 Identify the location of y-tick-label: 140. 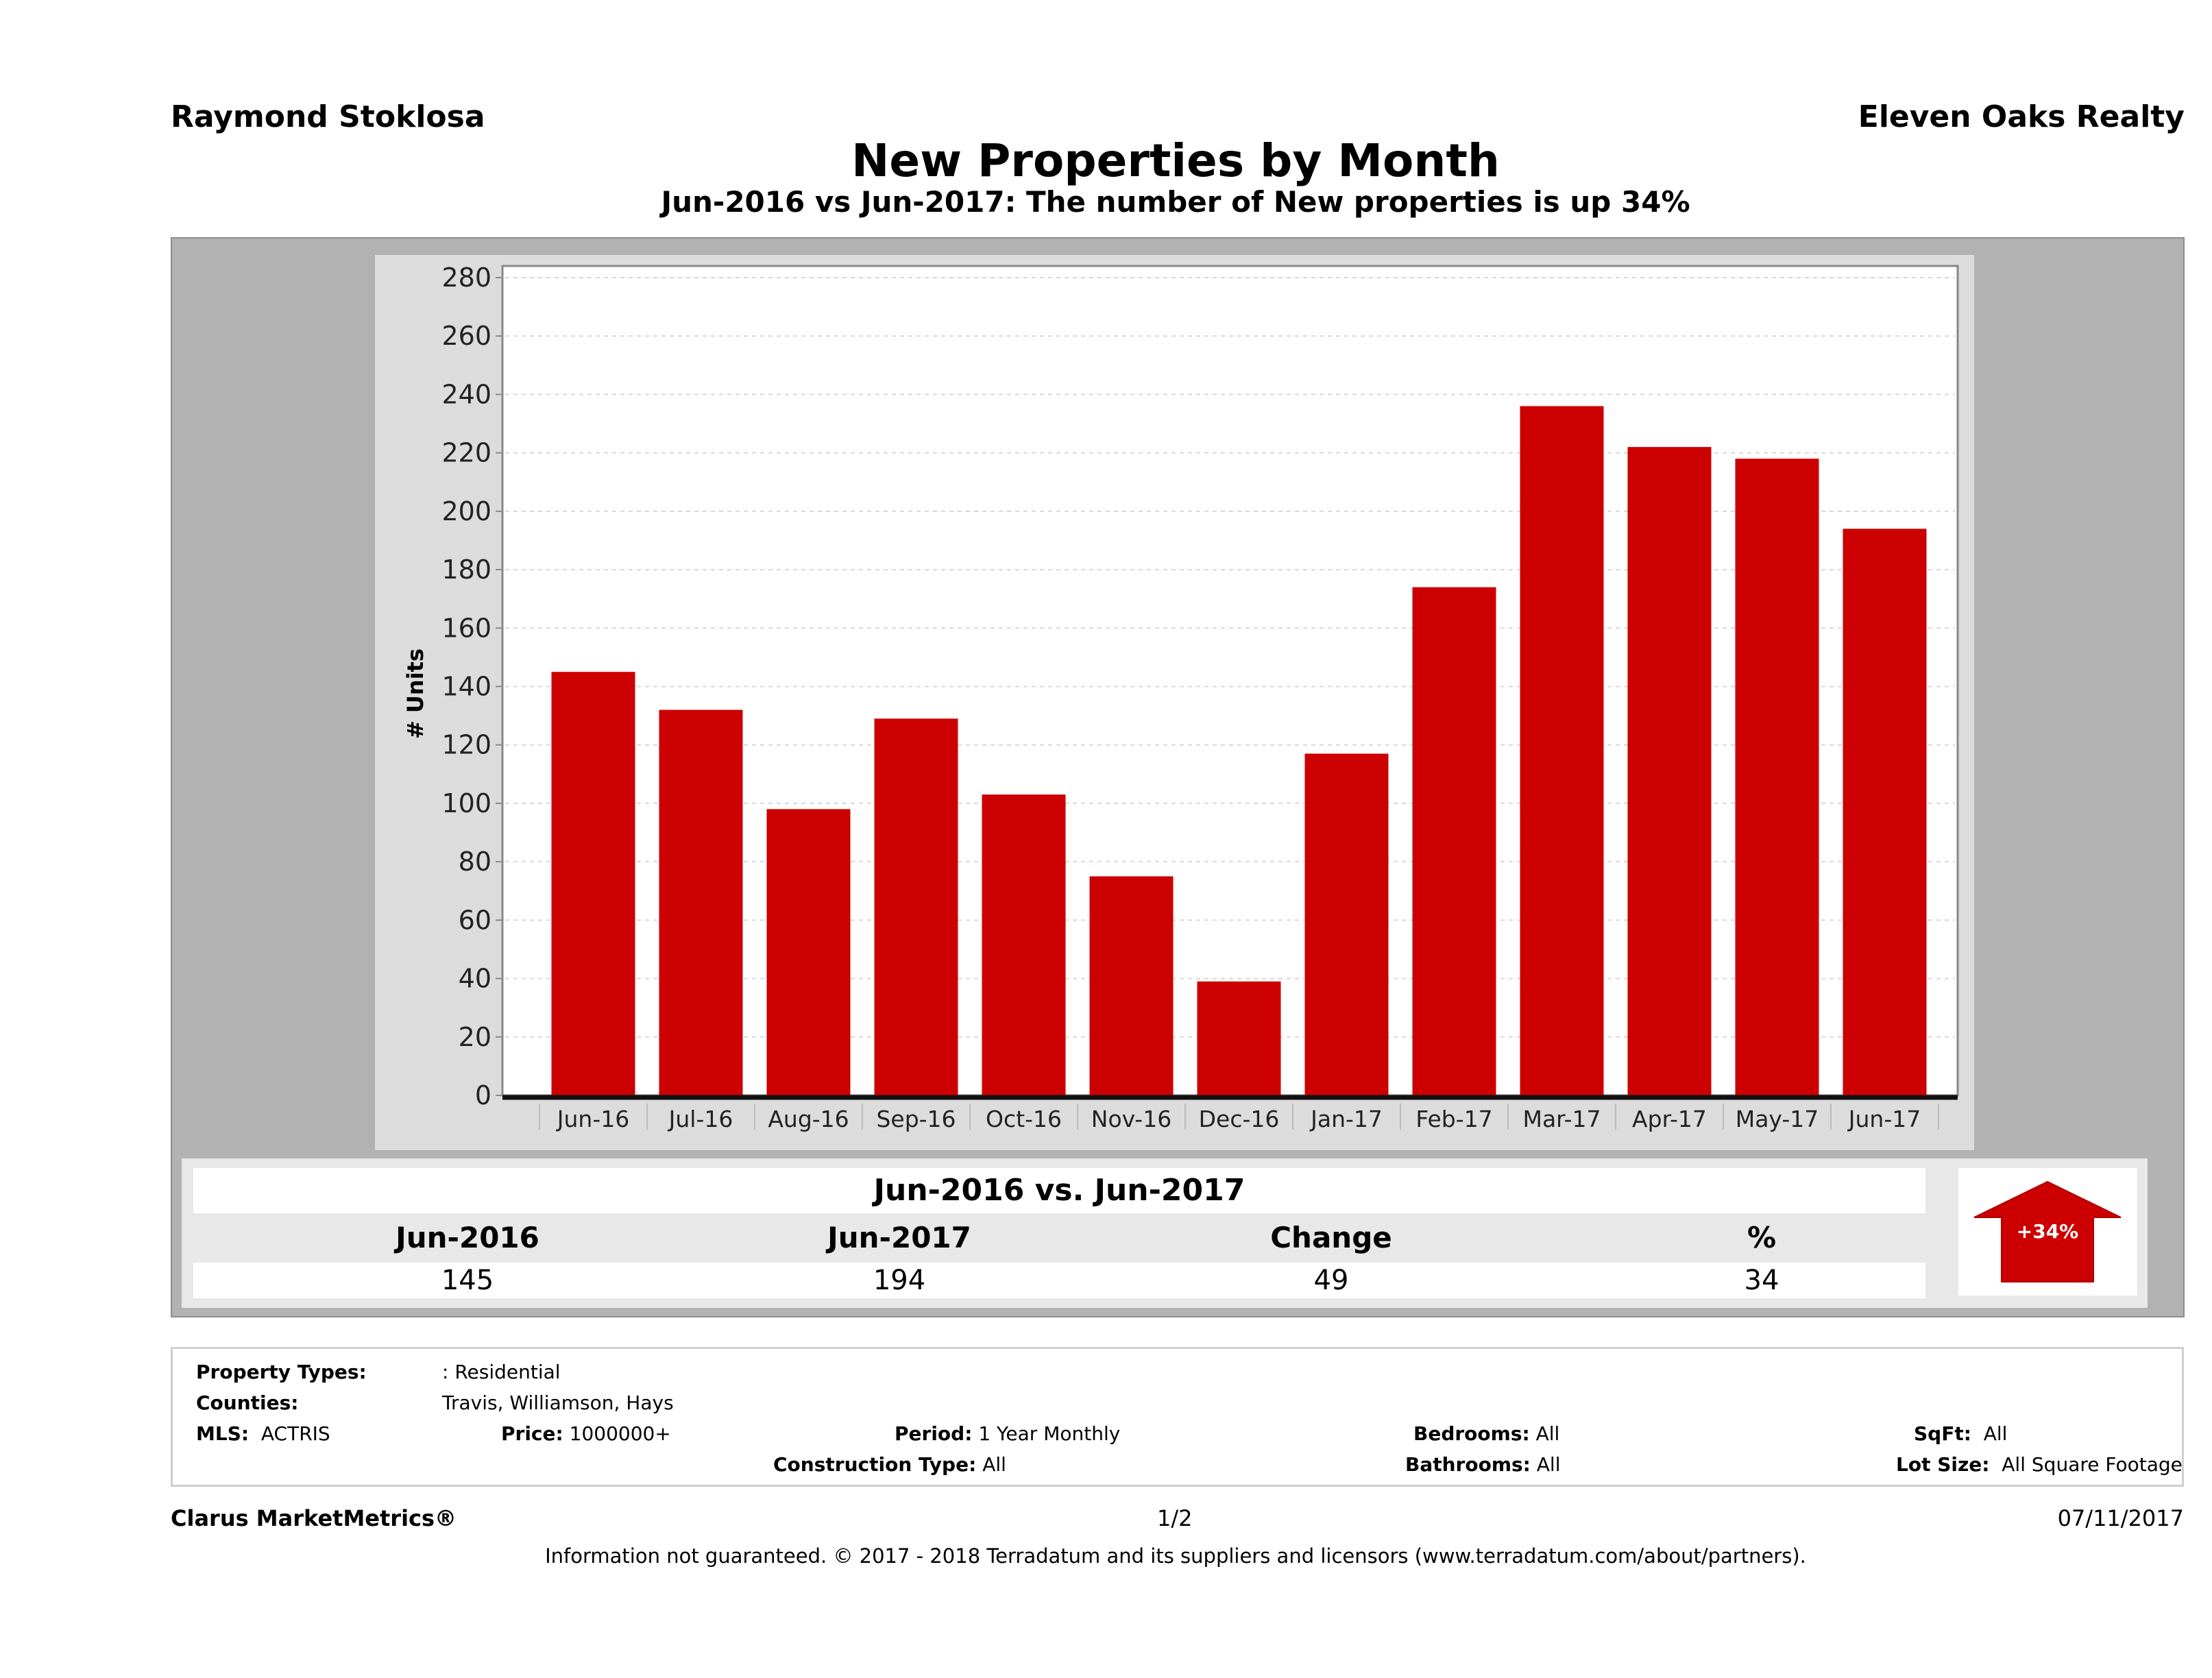
(466, 687).